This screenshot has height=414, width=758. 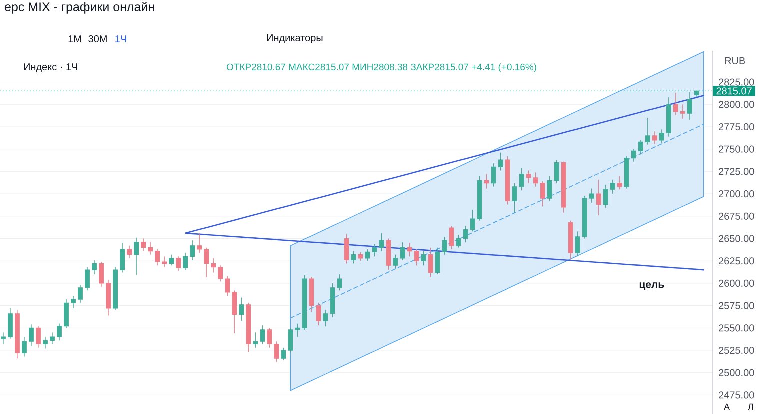 I want to click on text: 30M, so click(x=97, y=39).